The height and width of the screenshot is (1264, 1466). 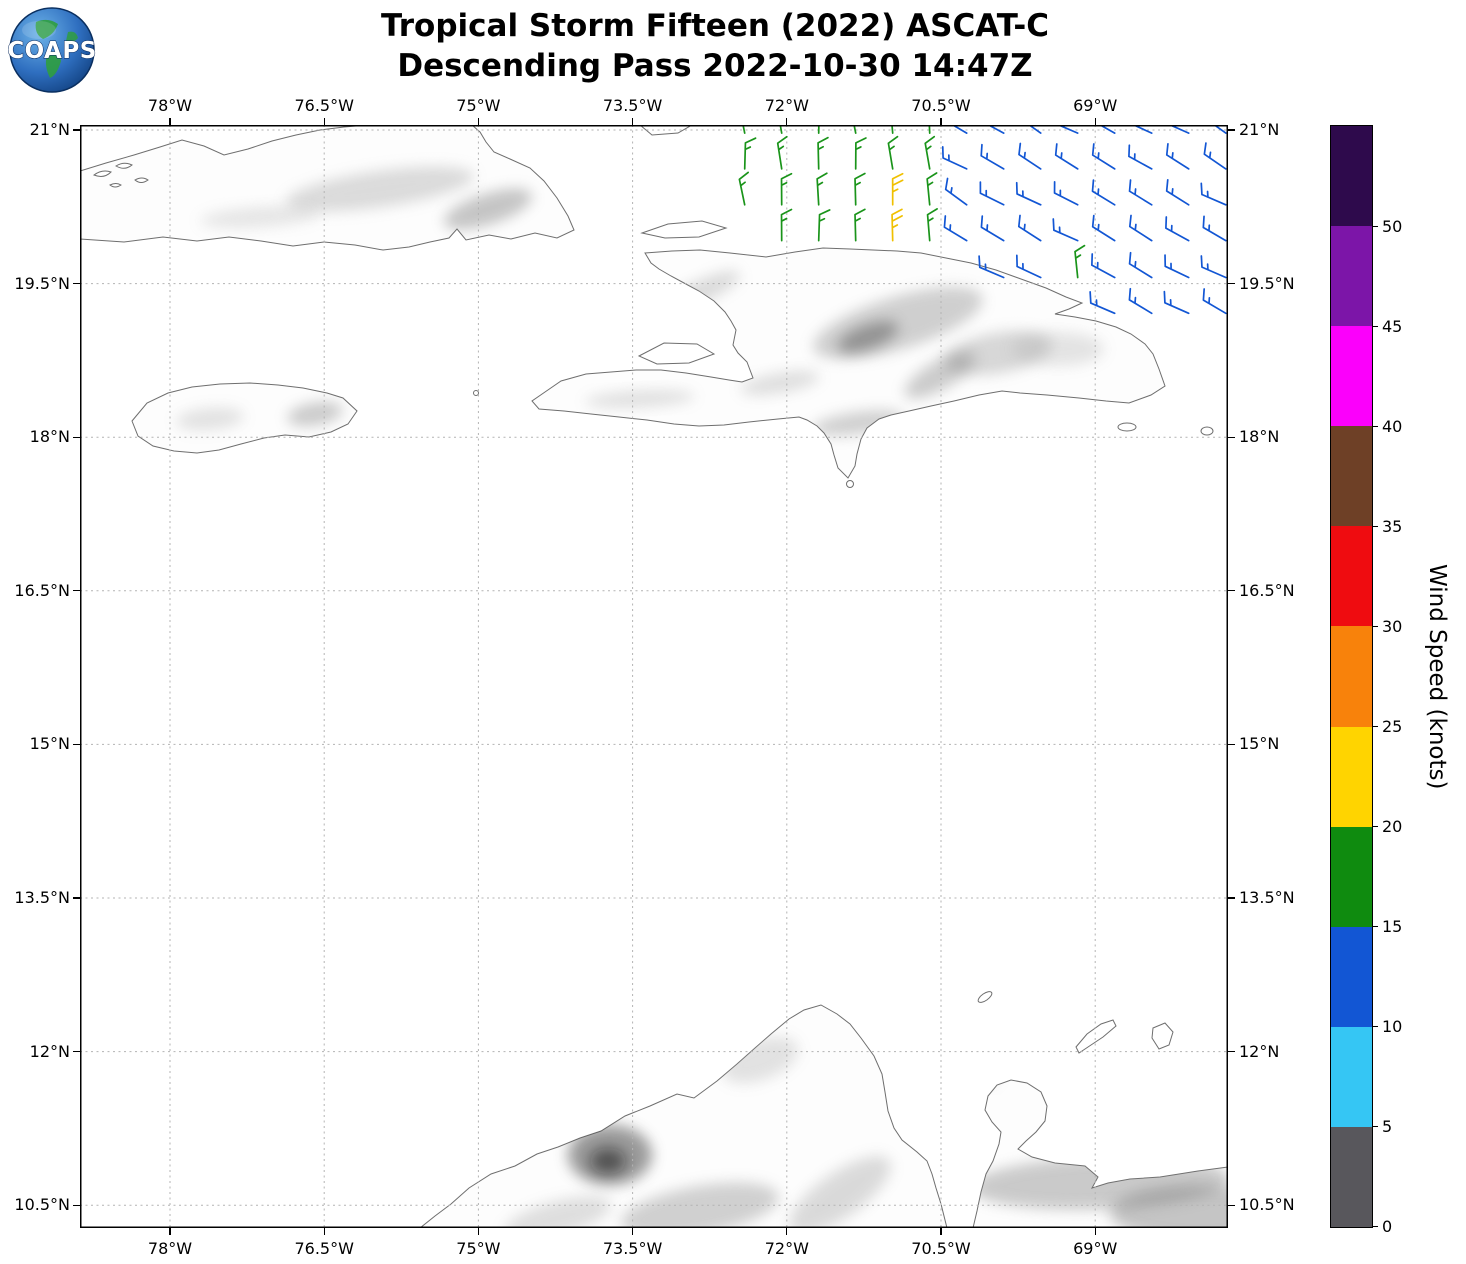 What do you see at coordinates (1095, 1248) in the screenshot?
I see `lon-label-bottom: 69°W` at bounding box center [1095, 1248].